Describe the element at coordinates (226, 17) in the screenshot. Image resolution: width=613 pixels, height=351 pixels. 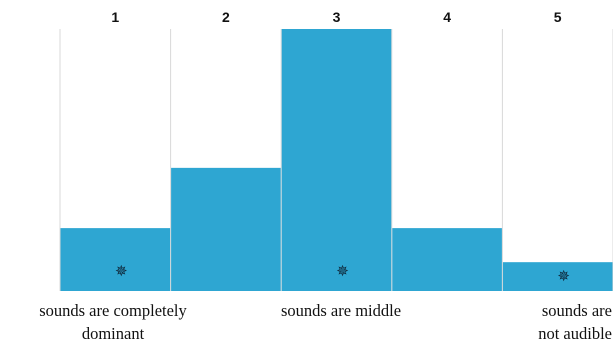
I see `category-label-2: 2` at that location.